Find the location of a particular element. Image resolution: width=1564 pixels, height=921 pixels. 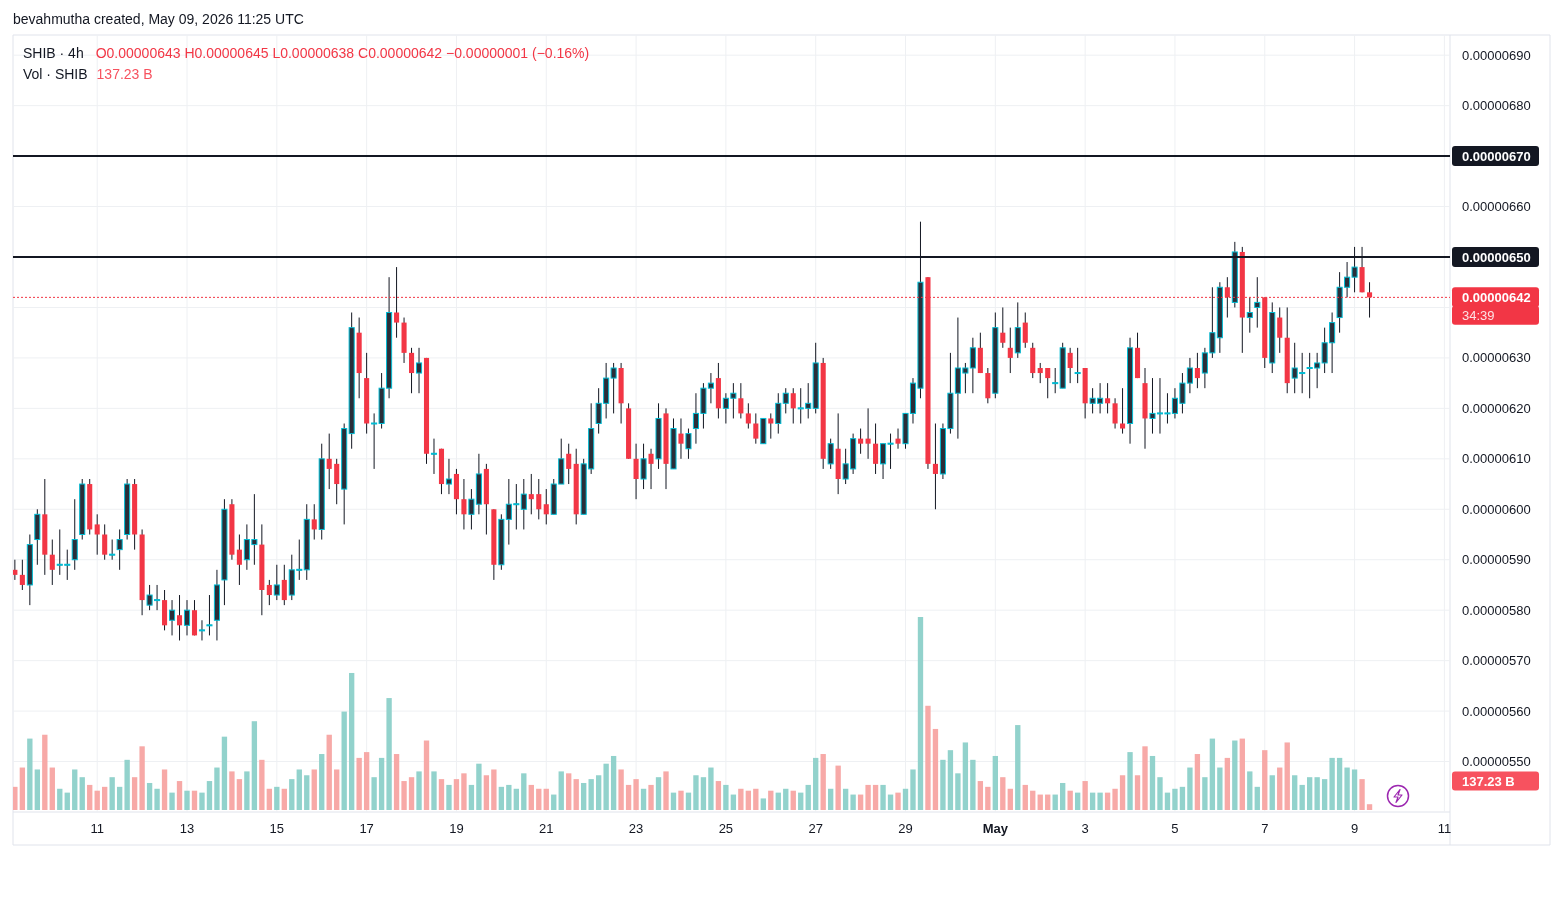

x-tick-label: 23 is located at coordinates (636, 828).